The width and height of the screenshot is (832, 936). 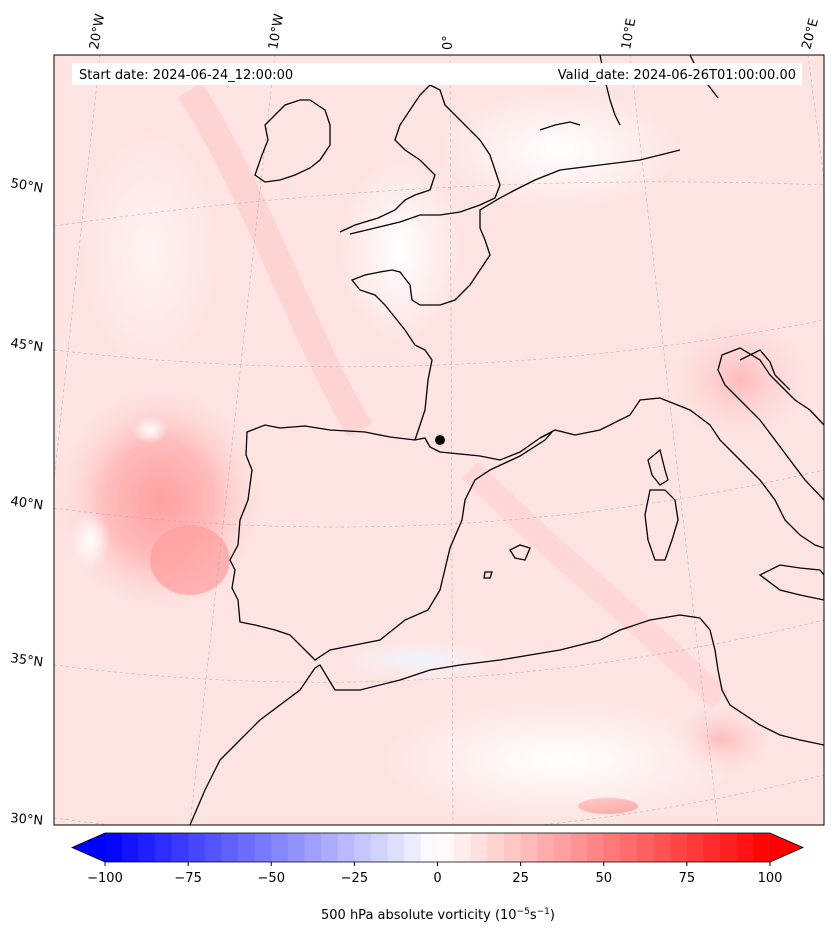 I want to click on marker-dot, so click(x=440, y=440).